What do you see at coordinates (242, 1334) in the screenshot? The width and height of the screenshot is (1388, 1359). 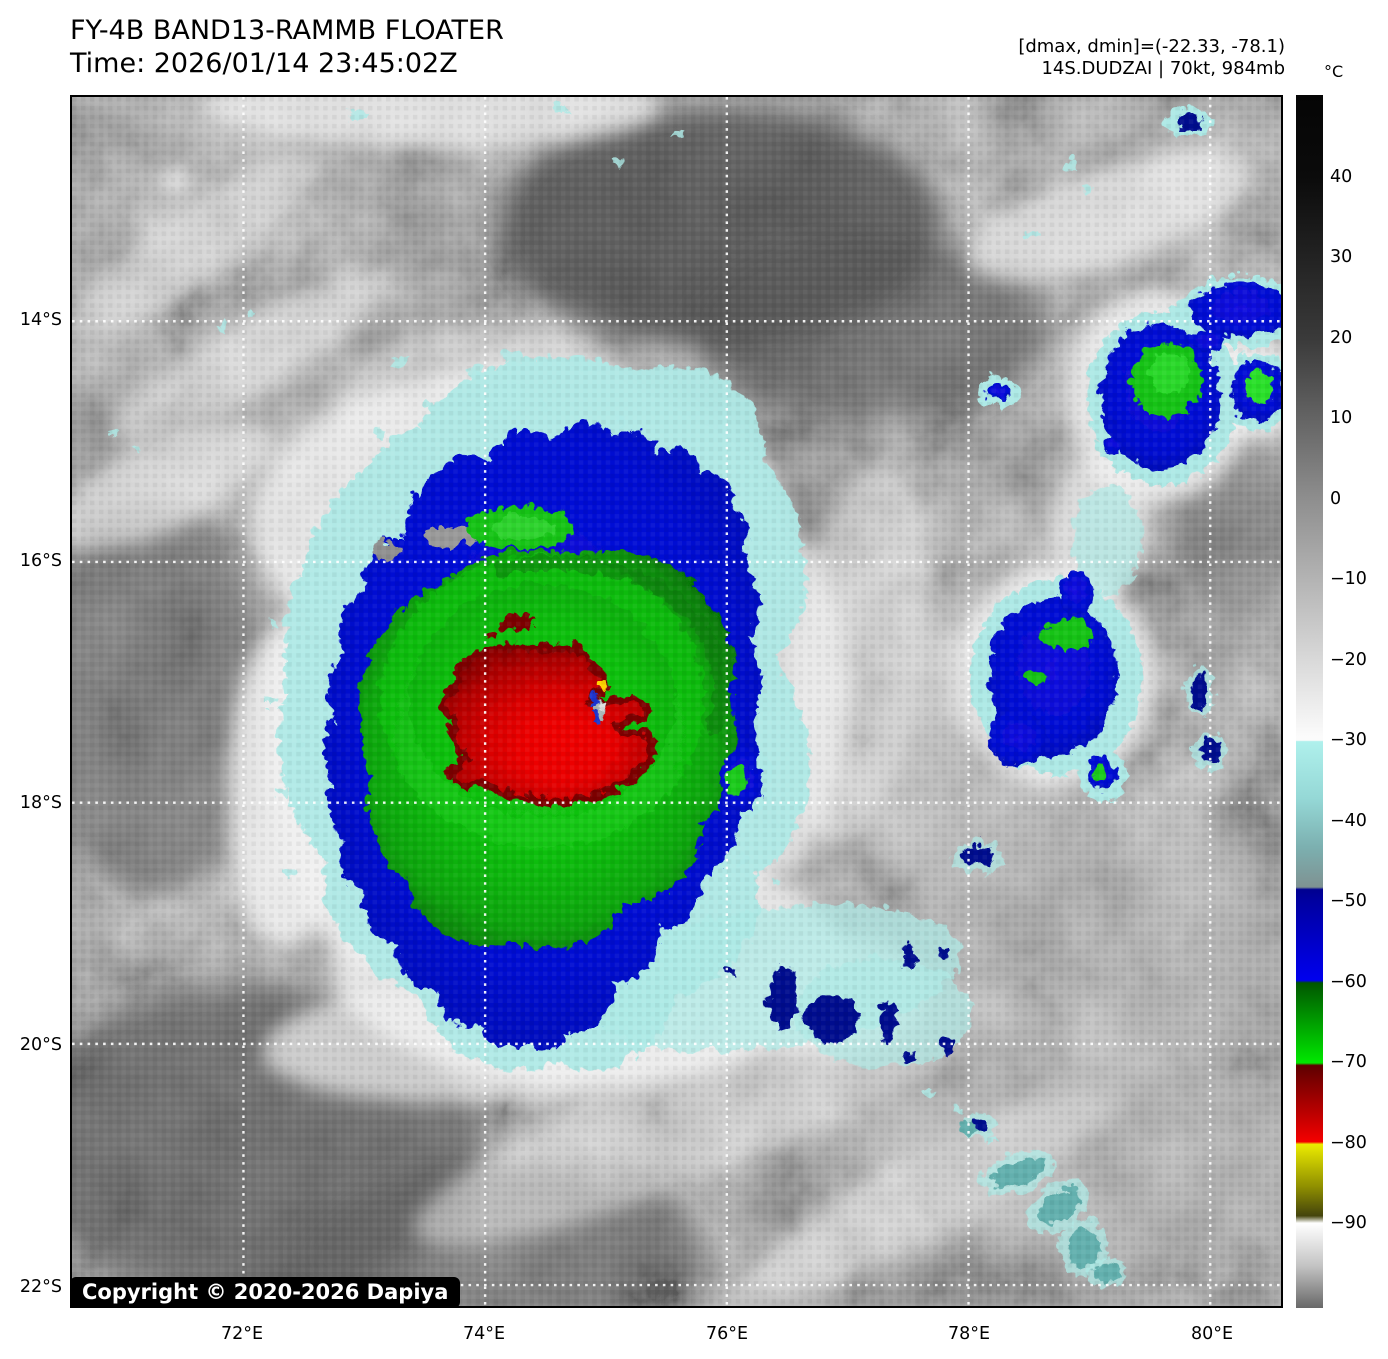 I see `lon-tick-72e: 72°E` at bounding box center [242, 1334].